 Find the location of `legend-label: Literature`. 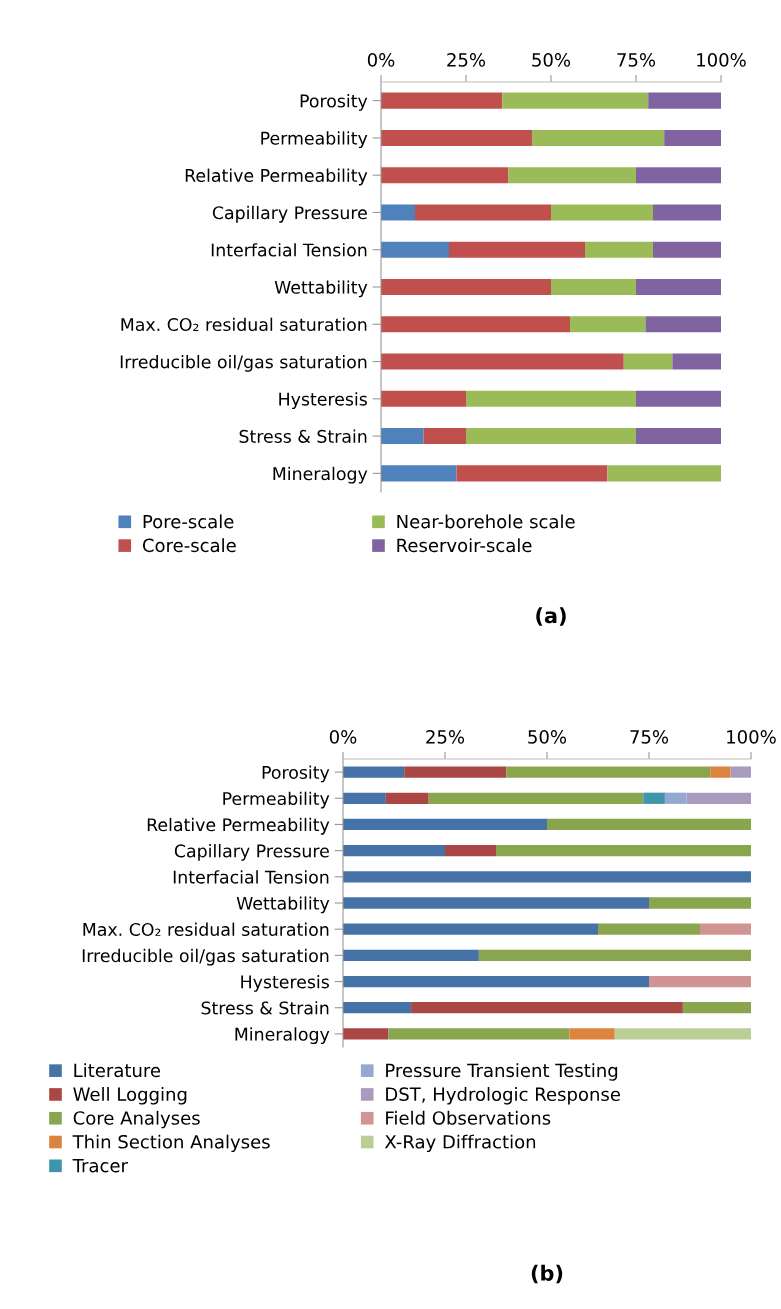

legend-label: Literature is located at coordinates (117, 1070).